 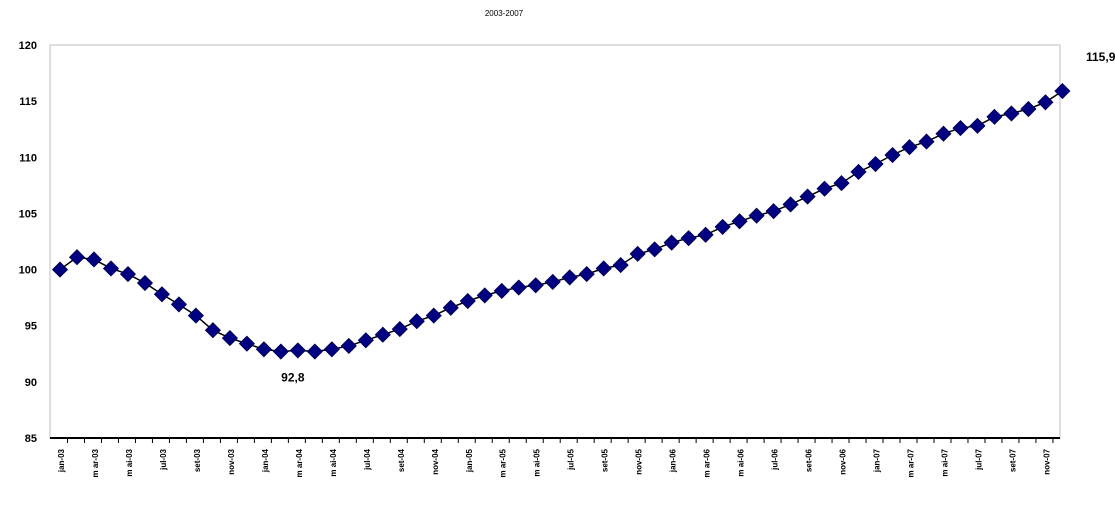 I want to click on chart-subtitle: 2003-2007, so click(x=504, y=13).